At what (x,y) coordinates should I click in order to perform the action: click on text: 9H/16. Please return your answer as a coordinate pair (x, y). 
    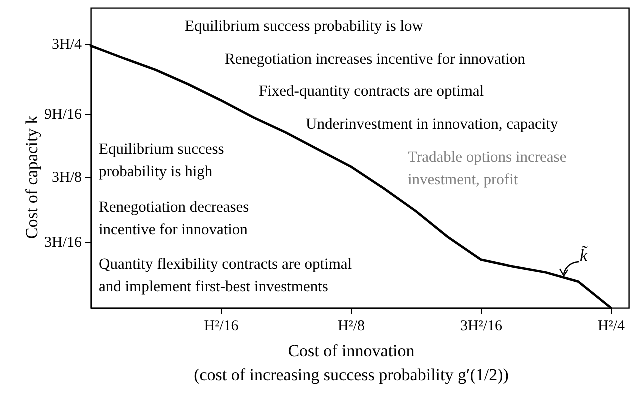
    Looking at the image, I should click on (63, 115).